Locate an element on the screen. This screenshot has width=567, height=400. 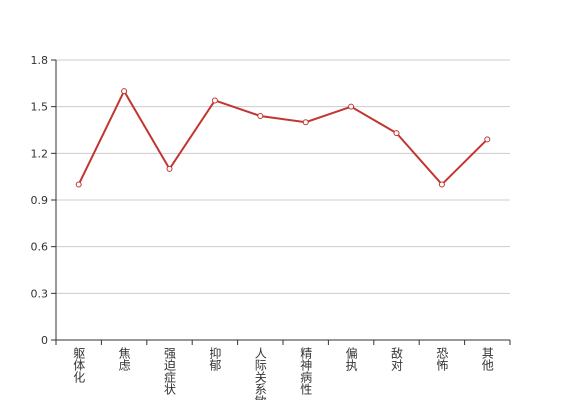
x-tick-label: 强迫症状 is located at coordinates (170, 371).